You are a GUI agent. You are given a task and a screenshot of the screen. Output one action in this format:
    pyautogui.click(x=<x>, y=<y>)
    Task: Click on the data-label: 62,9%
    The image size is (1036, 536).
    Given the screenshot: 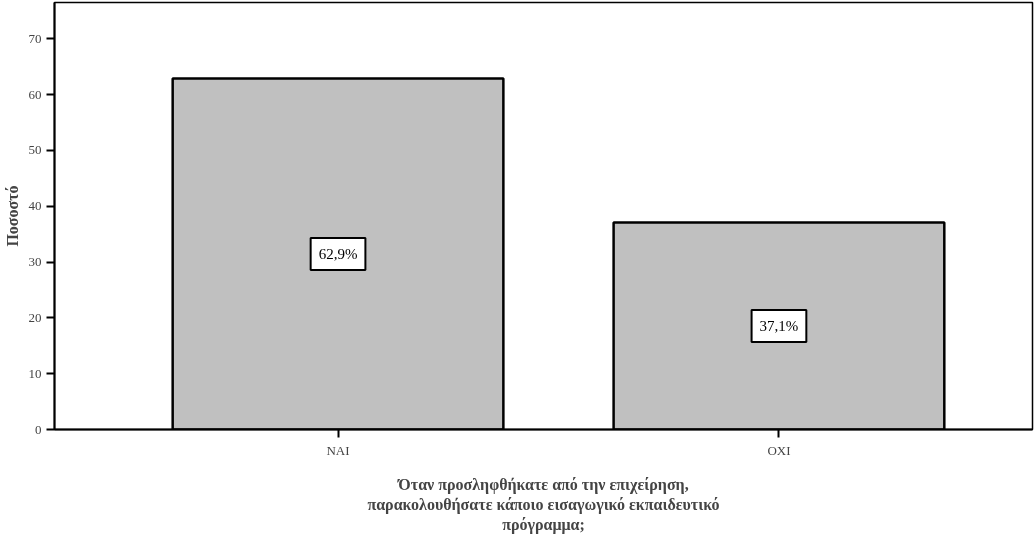 What is the action you would take?
    pyautogui.click(x=338, y=253)
    